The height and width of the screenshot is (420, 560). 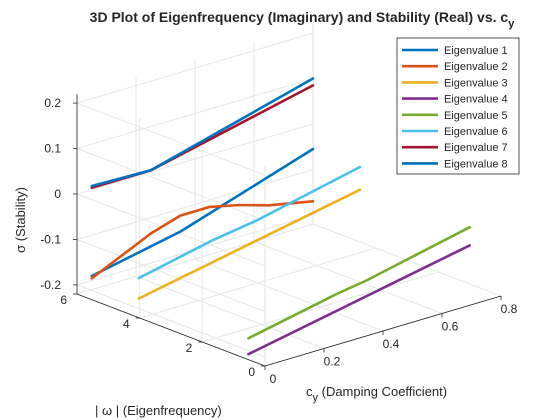 I want to click on y-tick-label: 0, so click(x=251, y=372).